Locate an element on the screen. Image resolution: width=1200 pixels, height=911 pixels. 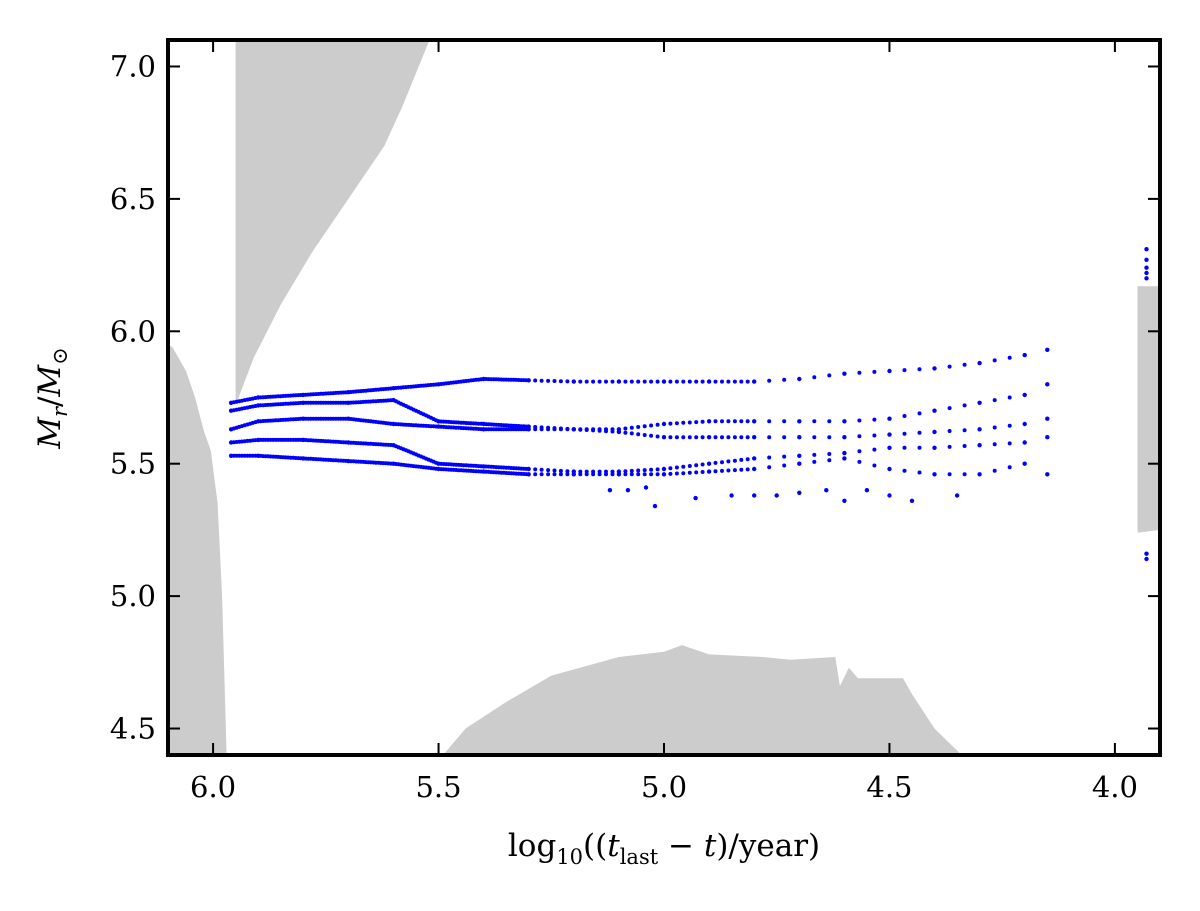
right-convective-zone is located at coordinates (1148, 409).